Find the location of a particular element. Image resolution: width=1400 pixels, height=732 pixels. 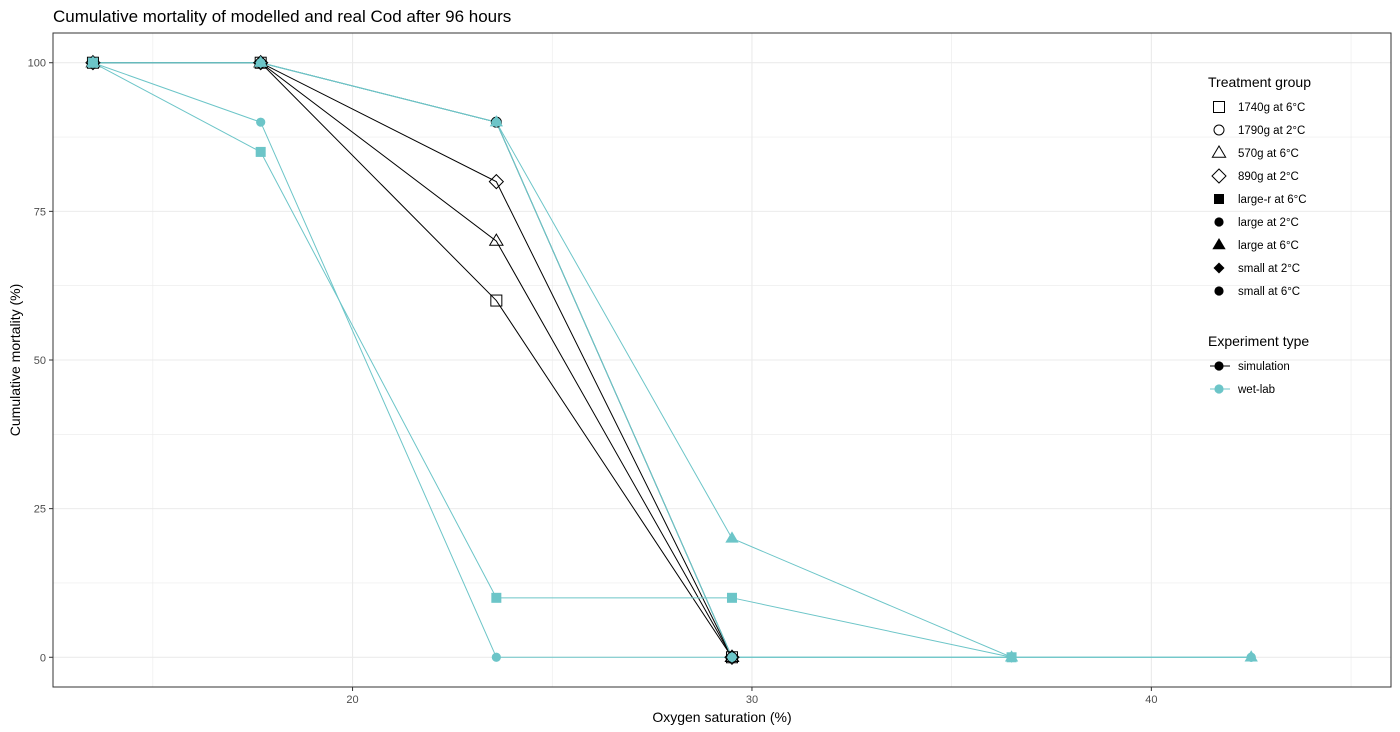

legend-label: wet-lab is located at coordinates (1256, 390).